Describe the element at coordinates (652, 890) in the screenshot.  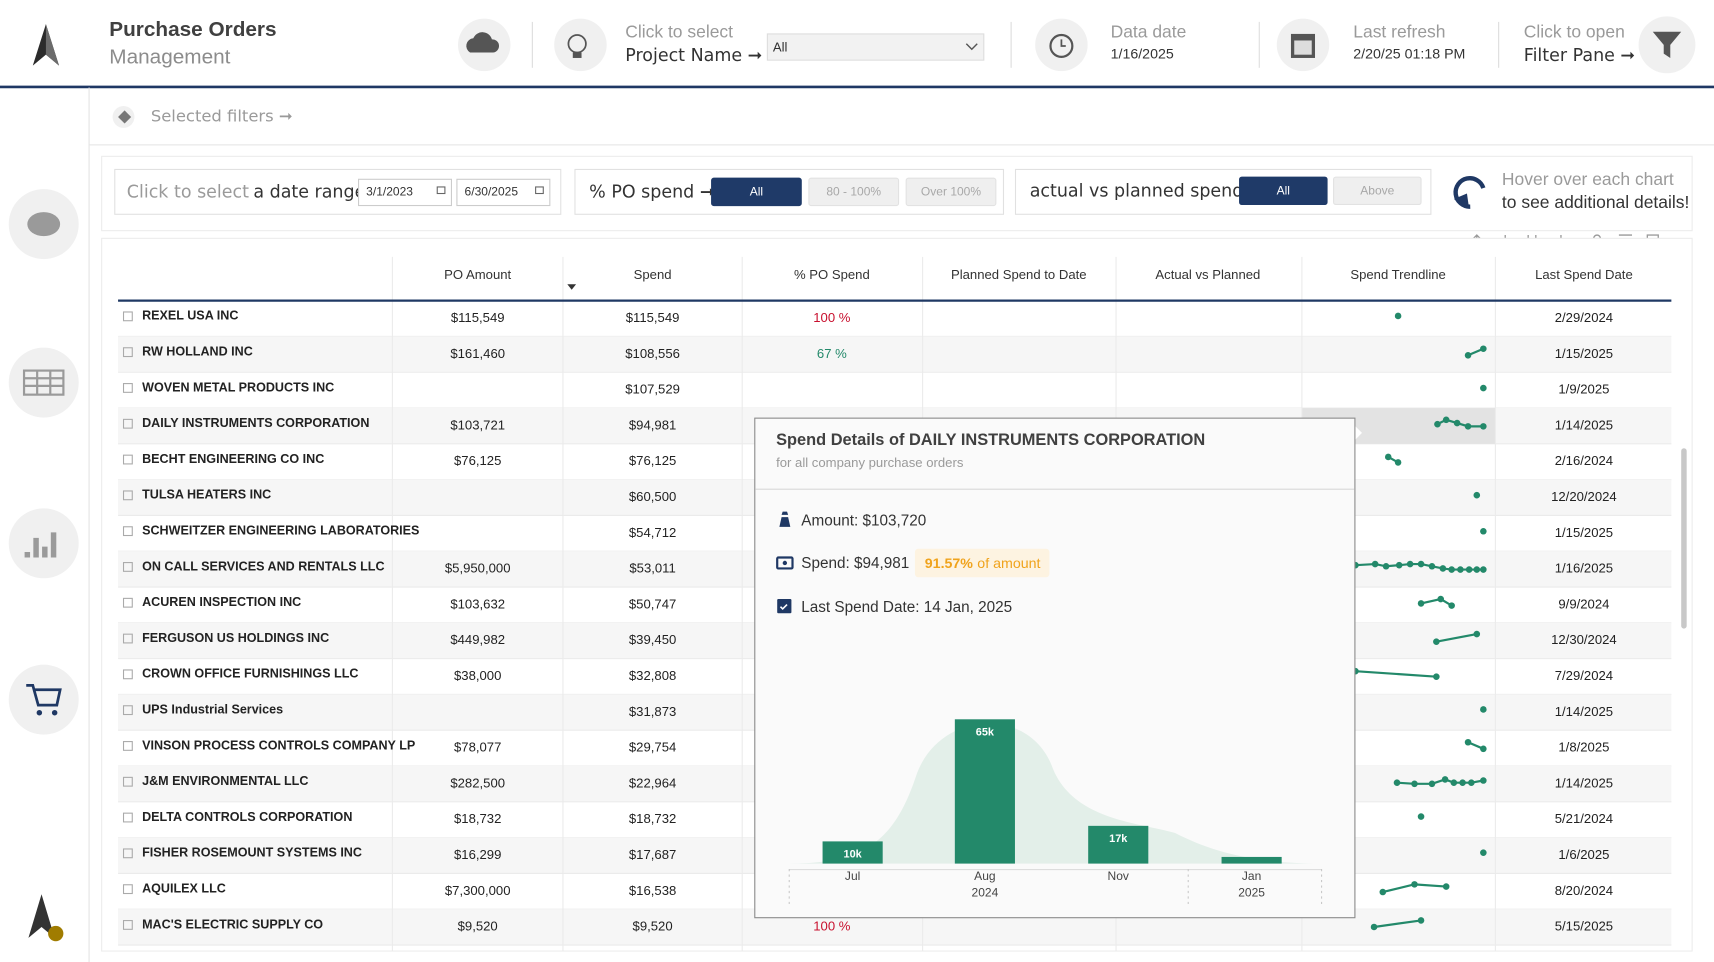
I see `spend: $16,538` at that location.